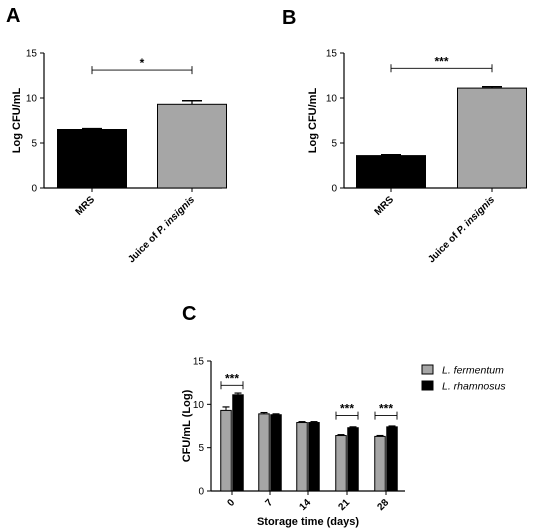  I want to click on panel-b-category-label-part: P. insignis, so click(476, 215).